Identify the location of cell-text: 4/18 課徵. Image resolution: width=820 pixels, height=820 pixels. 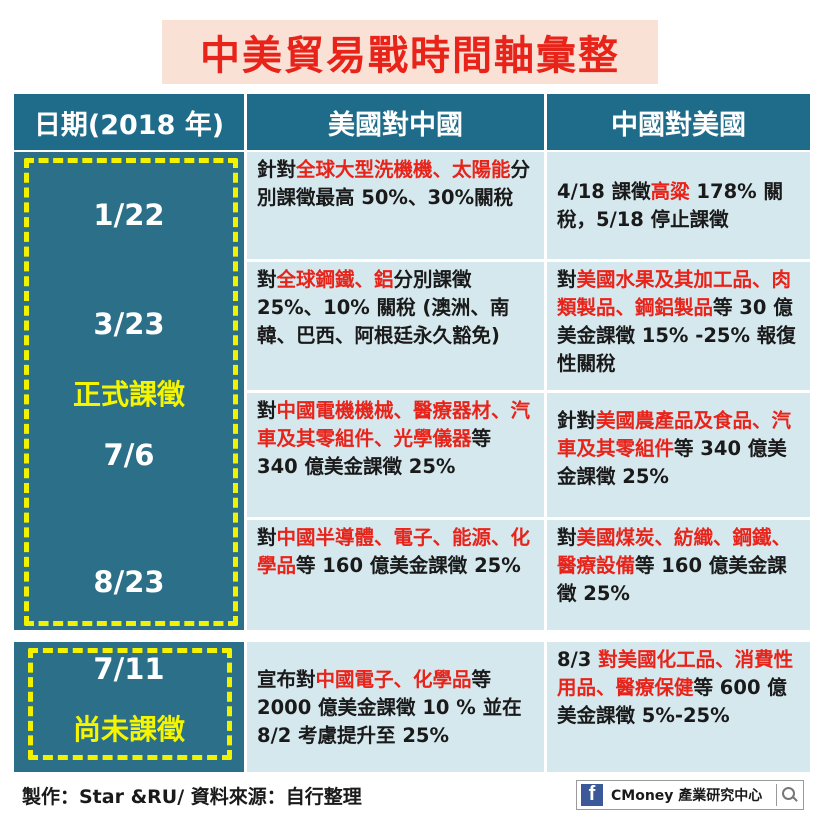
(604, 191).